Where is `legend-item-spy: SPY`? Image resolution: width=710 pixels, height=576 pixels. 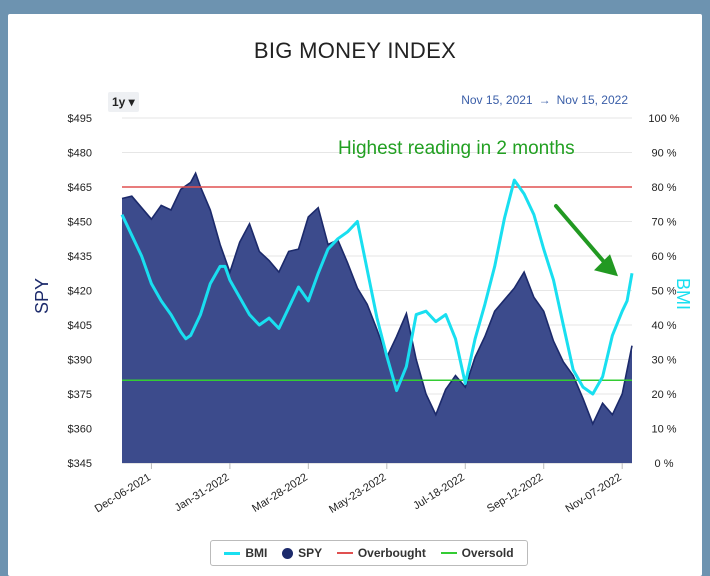
legend-item-spy: SPY is located at coordinates (302, 553).